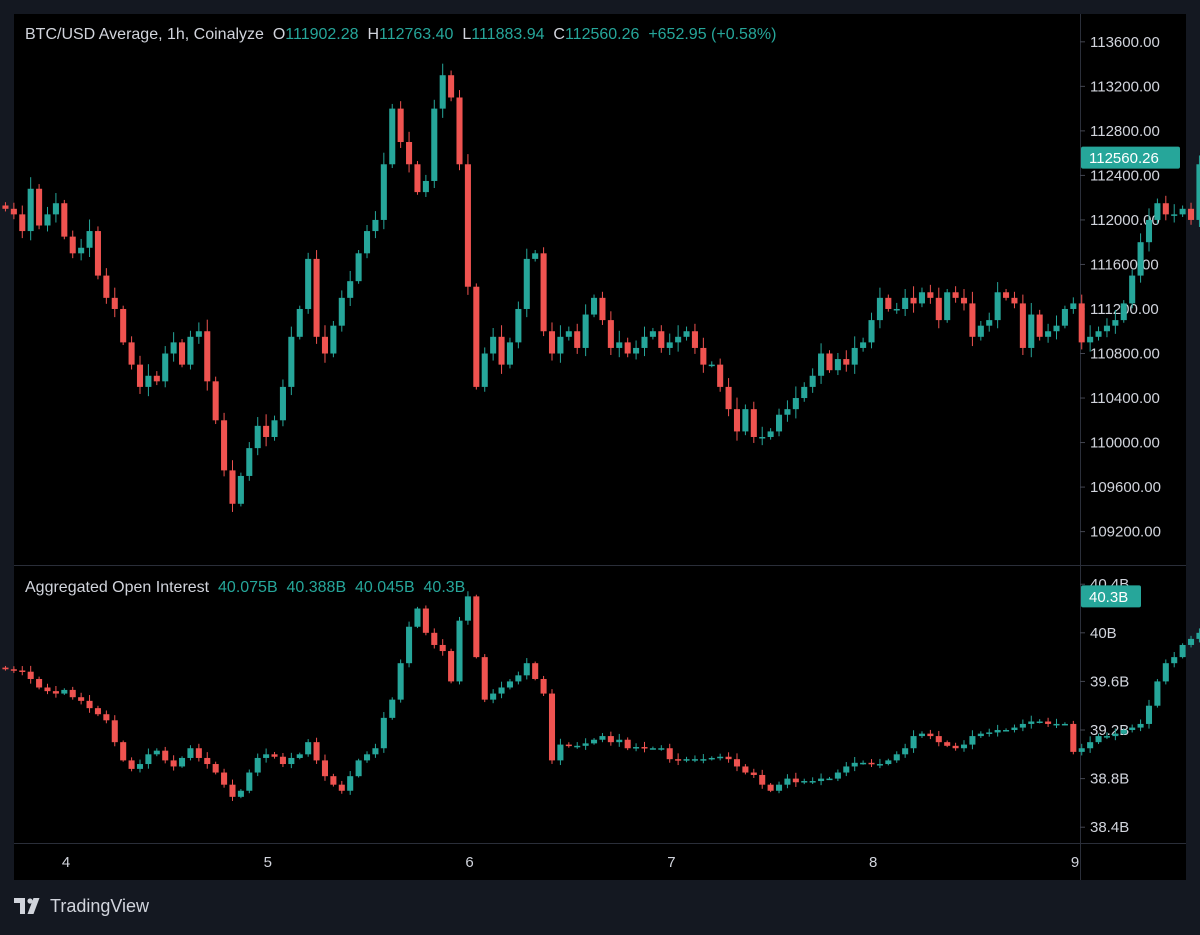 This screenshot has height=935, width=1200. Describe the element at coordinates (1125, 175) in the screenshot. I see `y-tick-label: 112400.00` at that location.